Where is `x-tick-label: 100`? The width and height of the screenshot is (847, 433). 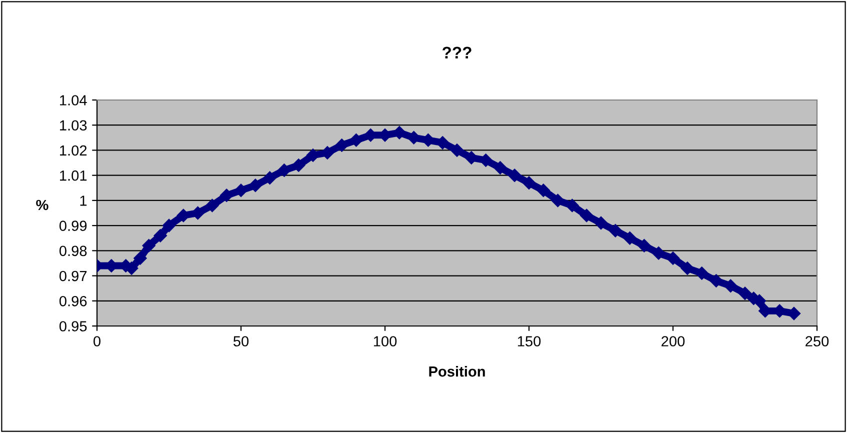 x-tick-label: 100 is located at coordinates (385, 341).